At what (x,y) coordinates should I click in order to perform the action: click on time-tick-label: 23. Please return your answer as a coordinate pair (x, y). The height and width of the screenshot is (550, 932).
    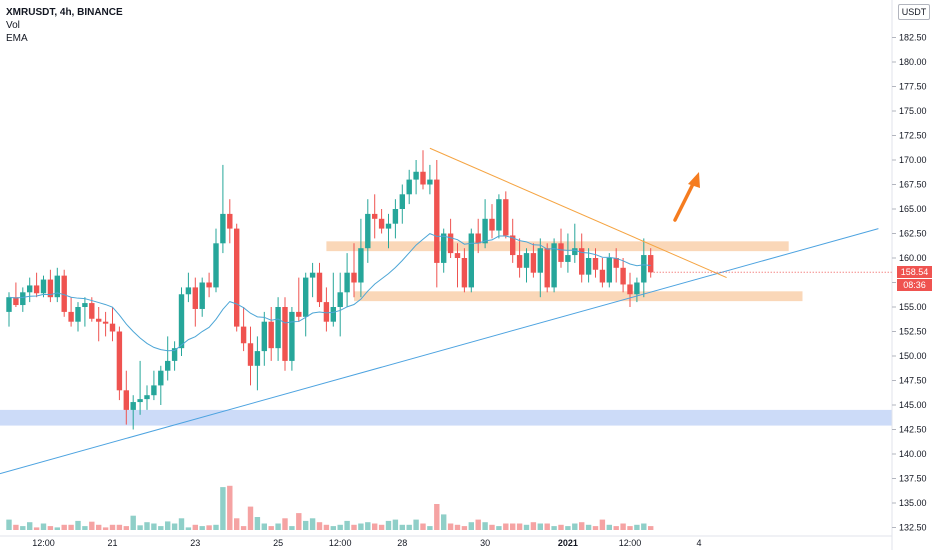
    Looking at the image, I should click on (195, 543).